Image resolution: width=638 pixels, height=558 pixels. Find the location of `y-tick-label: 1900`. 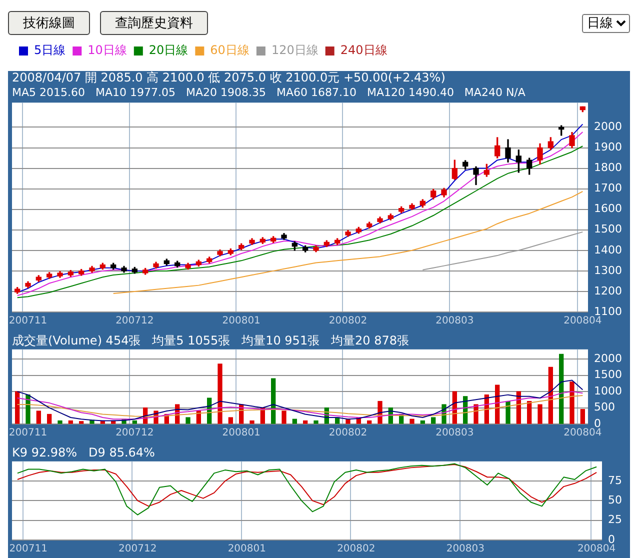

y-tick-label: 1900 is located at coordinates (608, 147).